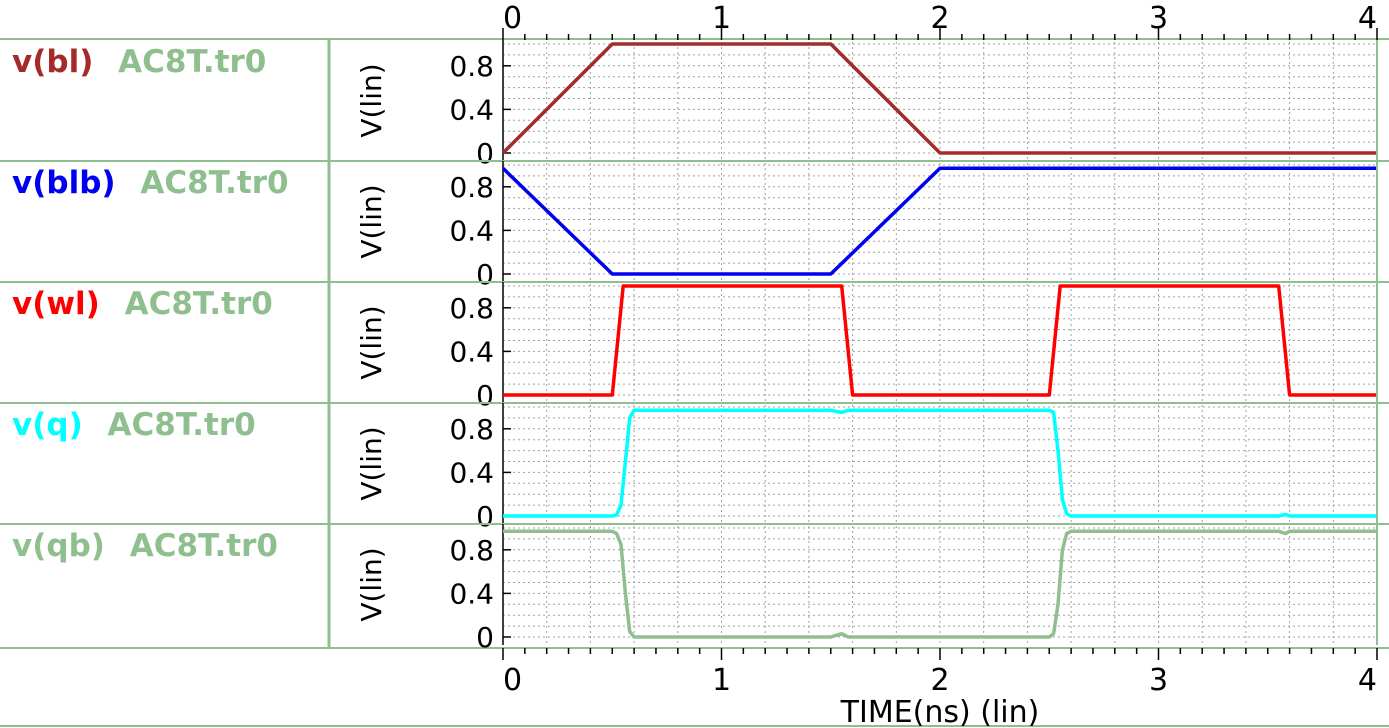 This screenshot has width=1389, height=728. What do you see at coordinates (940, 584) in the screenshot?
I see `waveform-vqb` at bounding box center [940, 584].